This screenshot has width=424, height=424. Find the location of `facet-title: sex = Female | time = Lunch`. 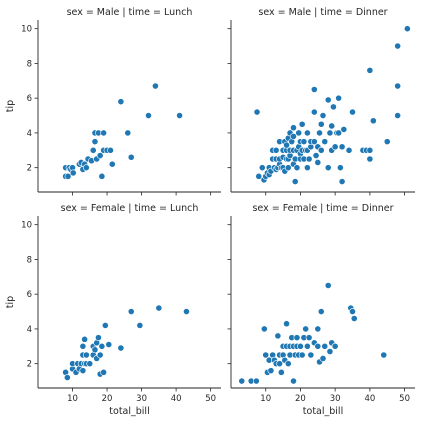

facet-title: sex = Female | time = Lunch is located at coordinates (130, 208).